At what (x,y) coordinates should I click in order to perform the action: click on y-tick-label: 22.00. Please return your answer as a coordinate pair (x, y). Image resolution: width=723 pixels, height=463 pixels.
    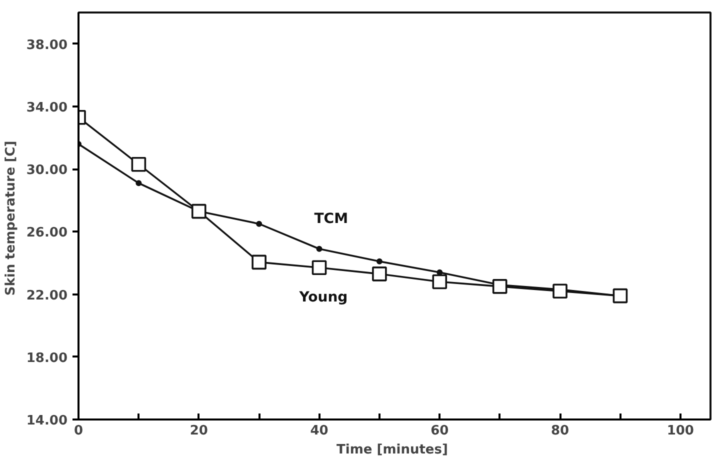
    Looking at the image, I should click on (47, 296).